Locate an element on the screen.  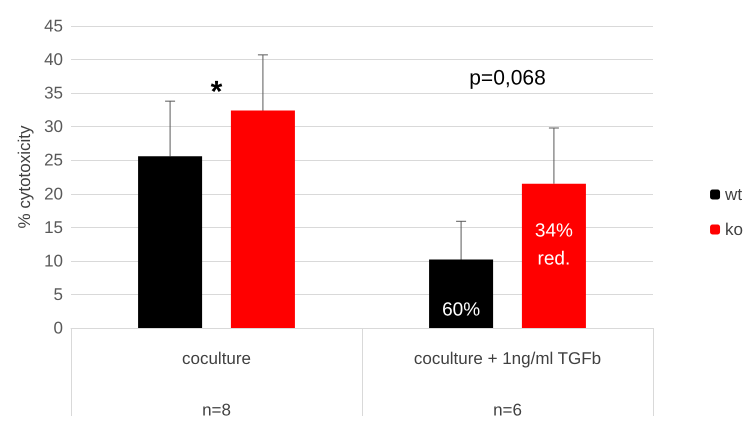
y-tick-label: 40 is located at coordinates (53, 60).